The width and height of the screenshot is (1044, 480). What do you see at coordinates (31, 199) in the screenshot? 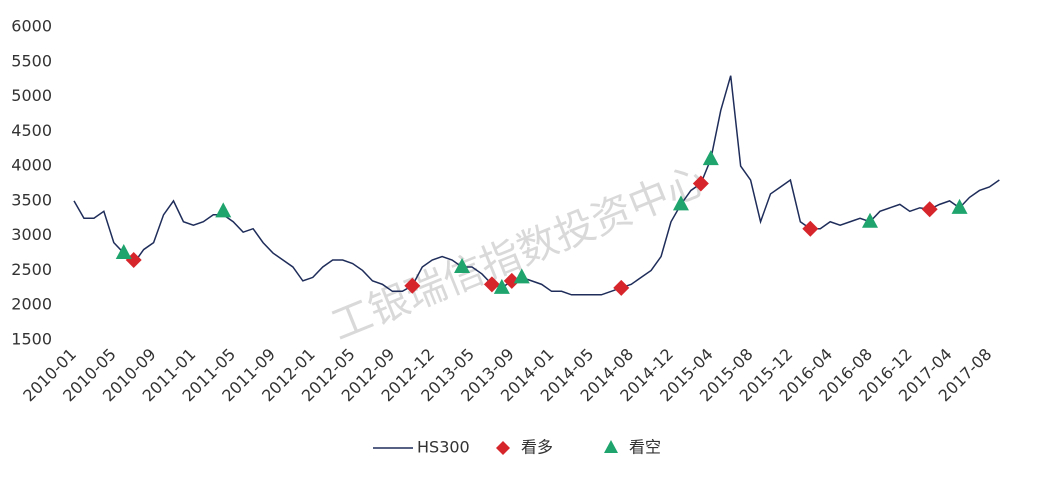
I see `y-tick-label: 3500` at bounding box center [31, 199].